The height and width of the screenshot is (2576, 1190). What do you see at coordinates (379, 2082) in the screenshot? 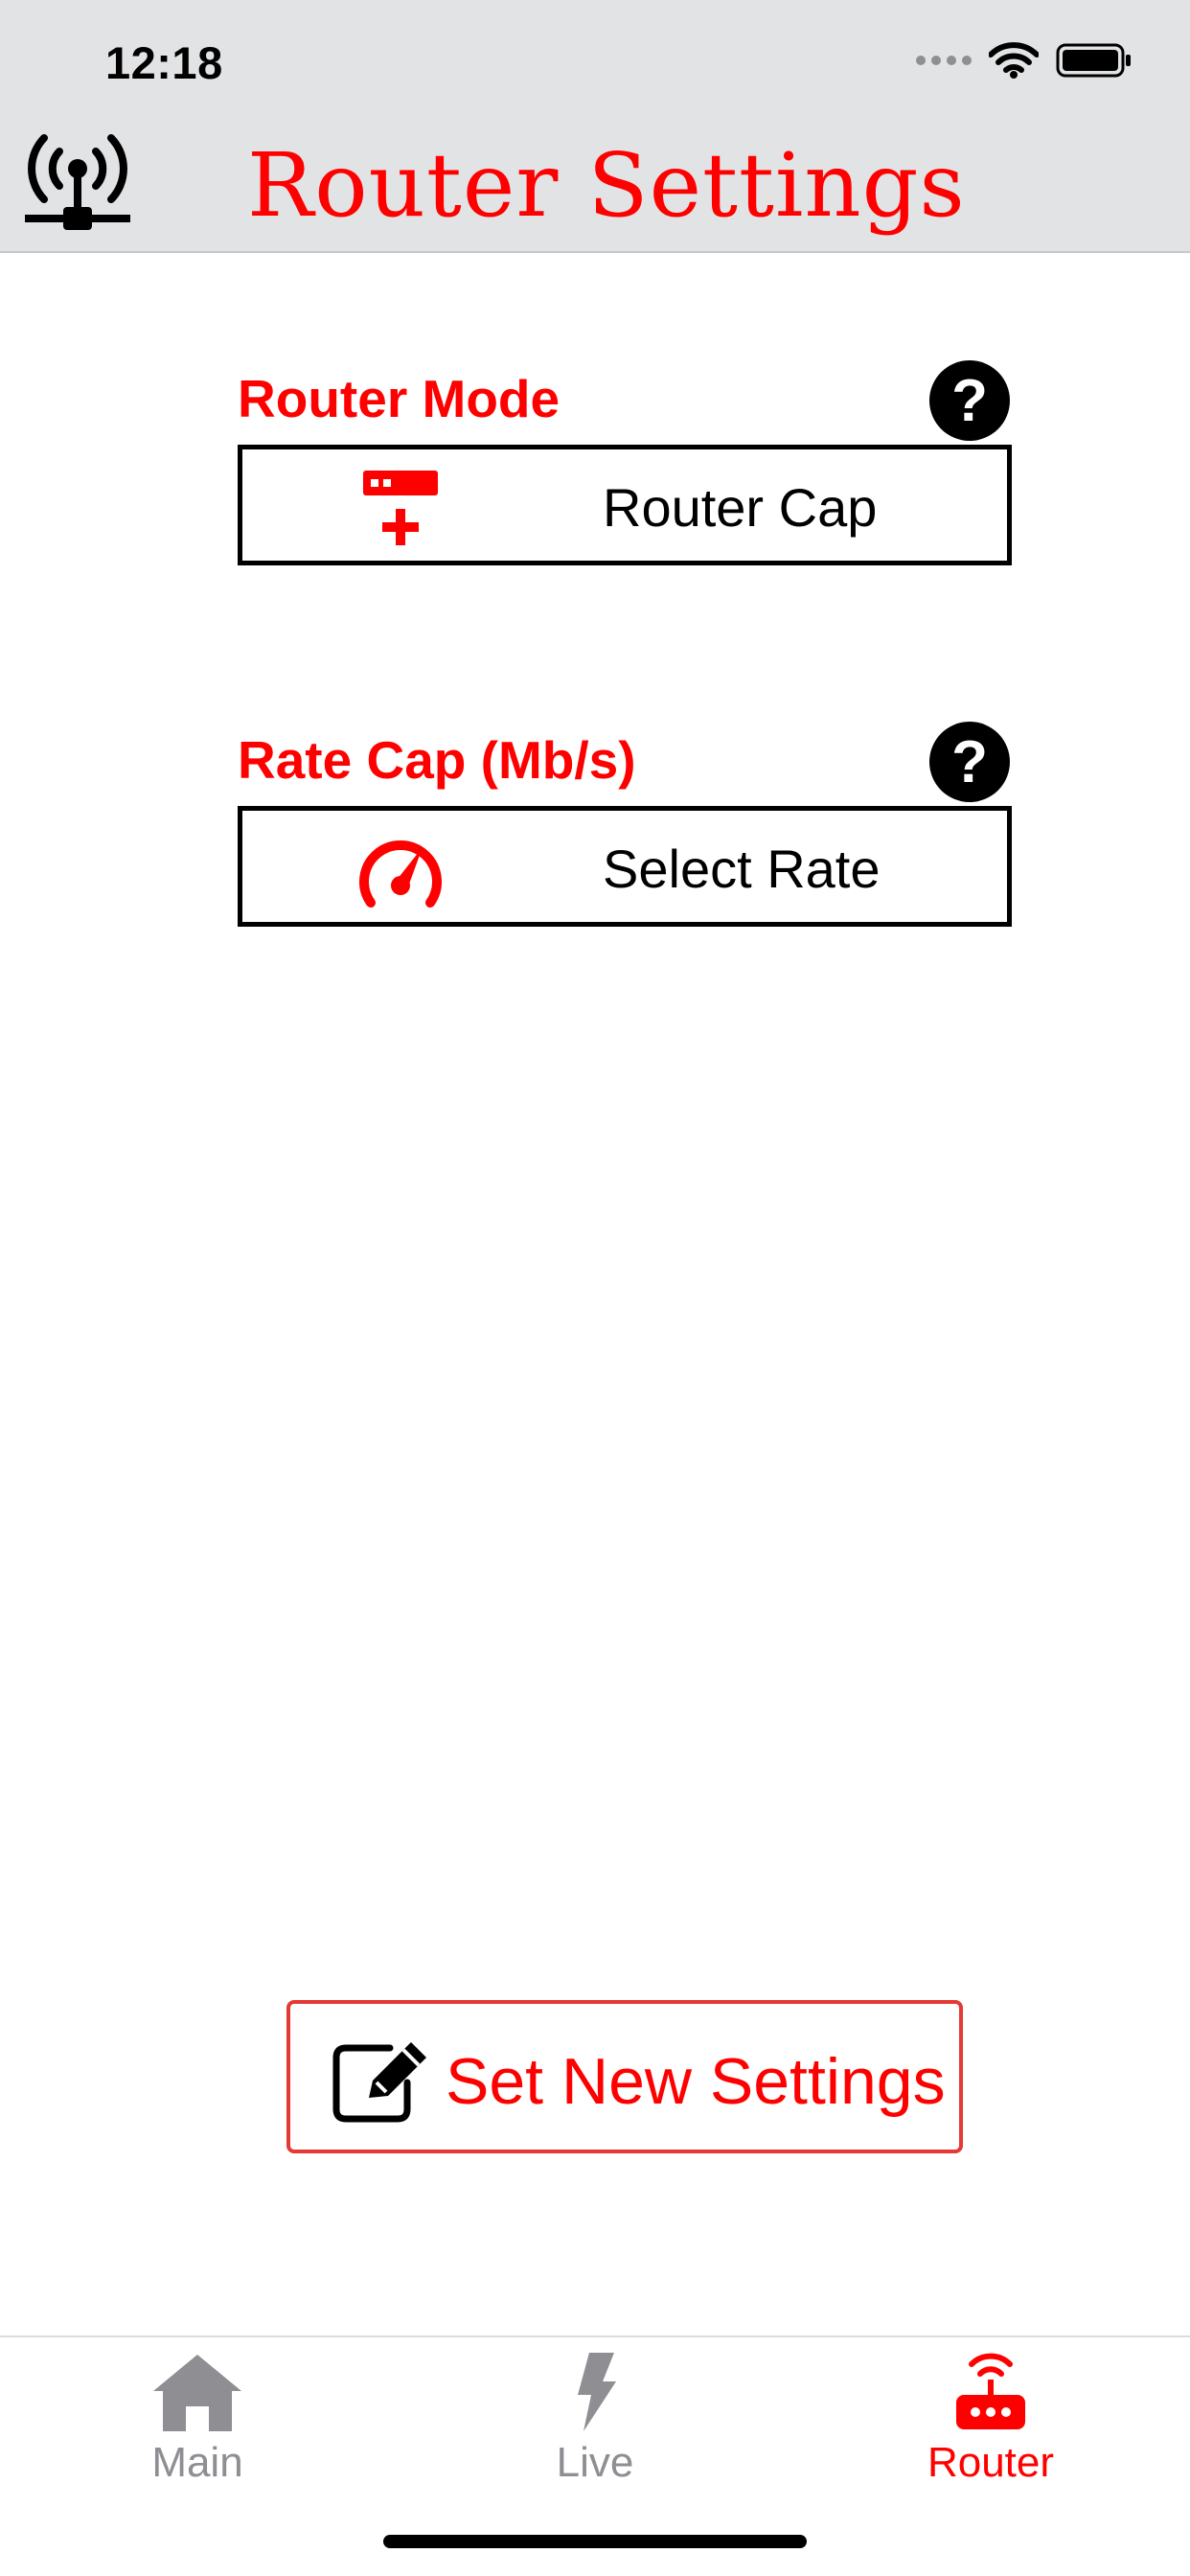
I see `edit-icon` at bounding box center [379, 2082].